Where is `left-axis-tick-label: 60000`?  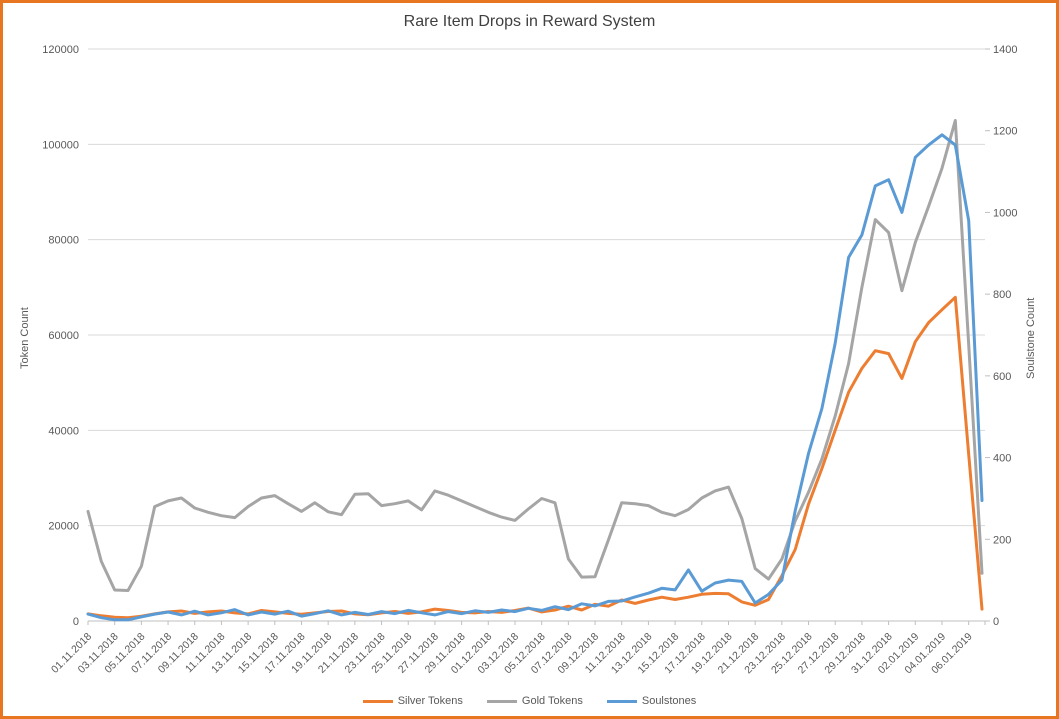 left-axis-tick-label: 60000 is located at coordinates (63, 336).